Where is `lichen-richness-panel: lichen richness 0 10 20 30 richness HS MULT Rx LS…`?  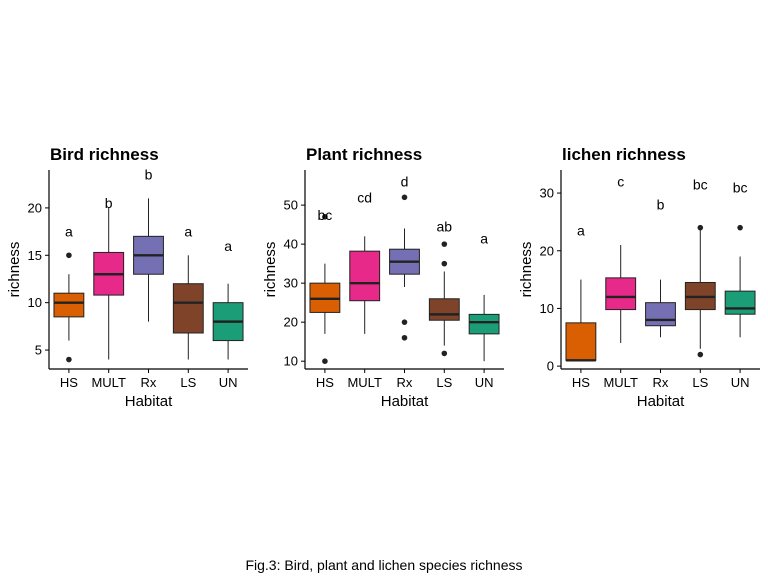
lichen-richness-panel: lichen richness 0 10 20 30 richness HS MULT Rx LS… is located at coordinates (639, 277).